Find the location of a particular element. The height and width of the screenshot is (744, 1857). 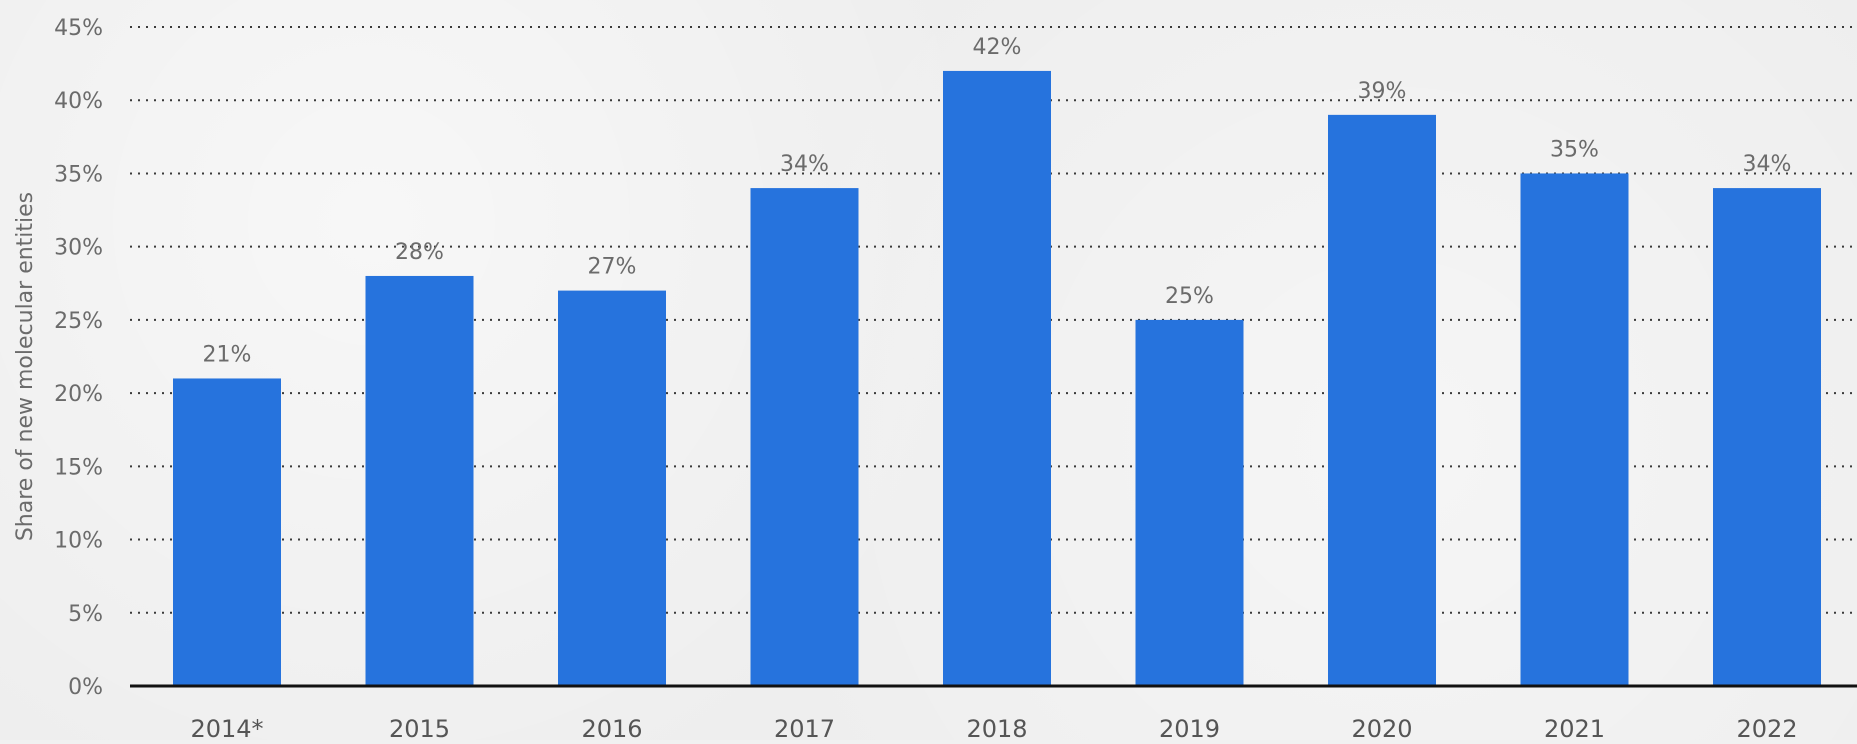

y-tick-label: 0% is located at coordinates (85, 687).